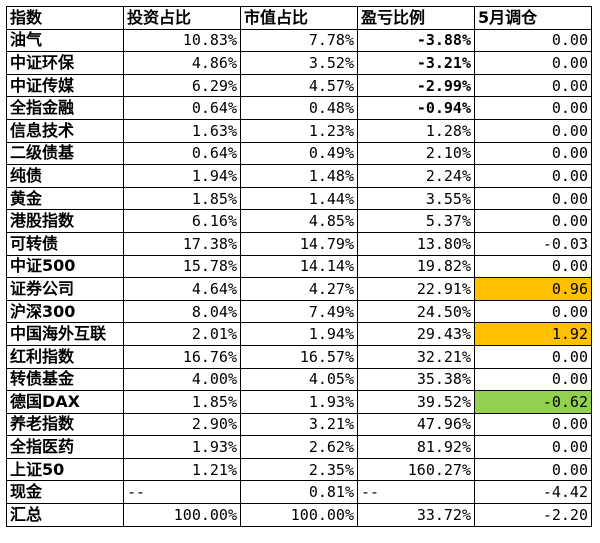  I want to click on cell-market-ratio: 1.44%, so click(299, 198).